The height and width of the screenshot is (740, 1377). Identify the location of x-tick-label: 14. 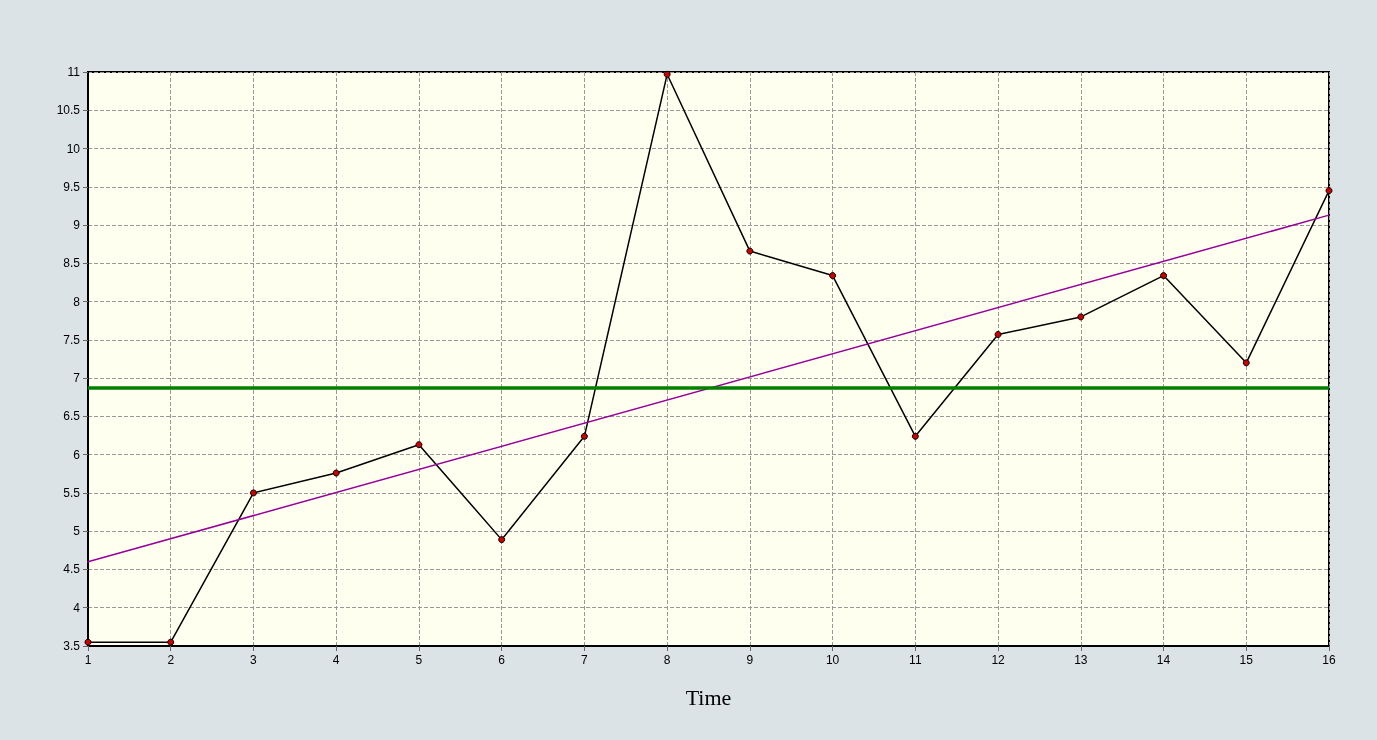
(1163, 660).